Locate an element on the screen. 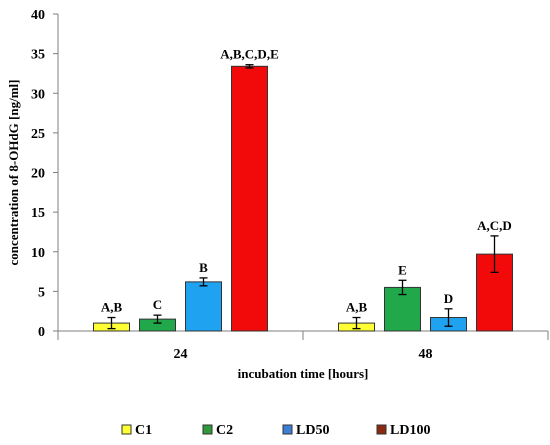  bar-label: B is located at coordinates (203, 267).